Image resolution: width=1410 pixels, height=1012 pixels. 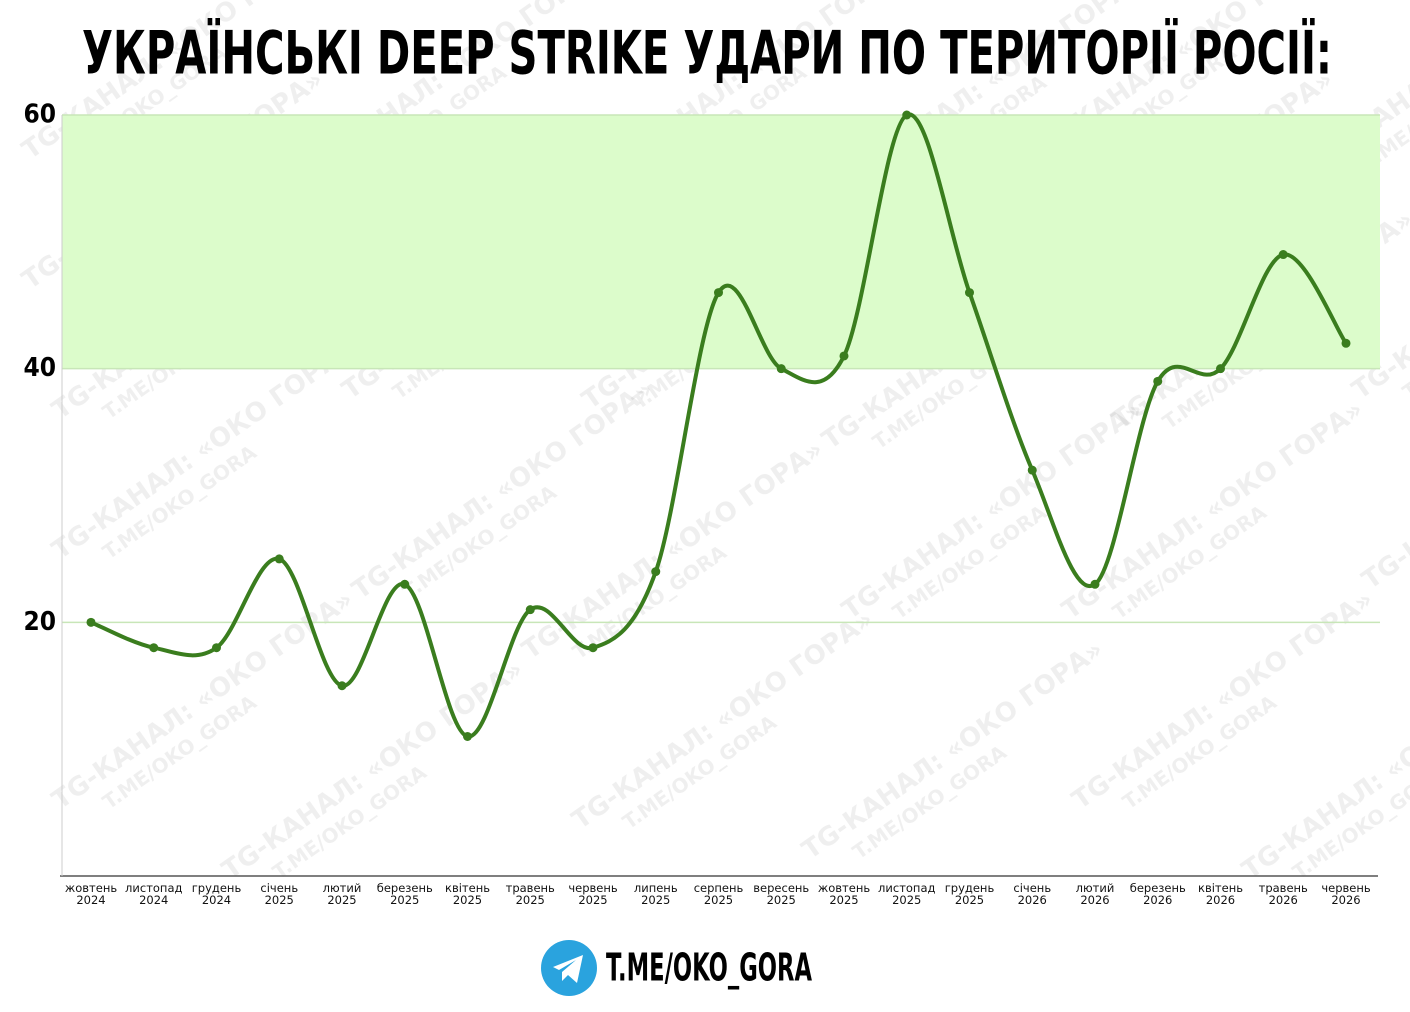 I want to click on x-tick-label: червень 2025, so click(x=593, y=894).